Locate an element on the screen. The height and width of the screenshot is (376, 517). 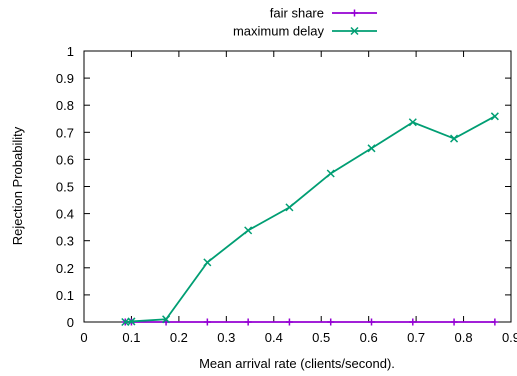
legend-label: maximum delay is located at coordinates (279, 31).